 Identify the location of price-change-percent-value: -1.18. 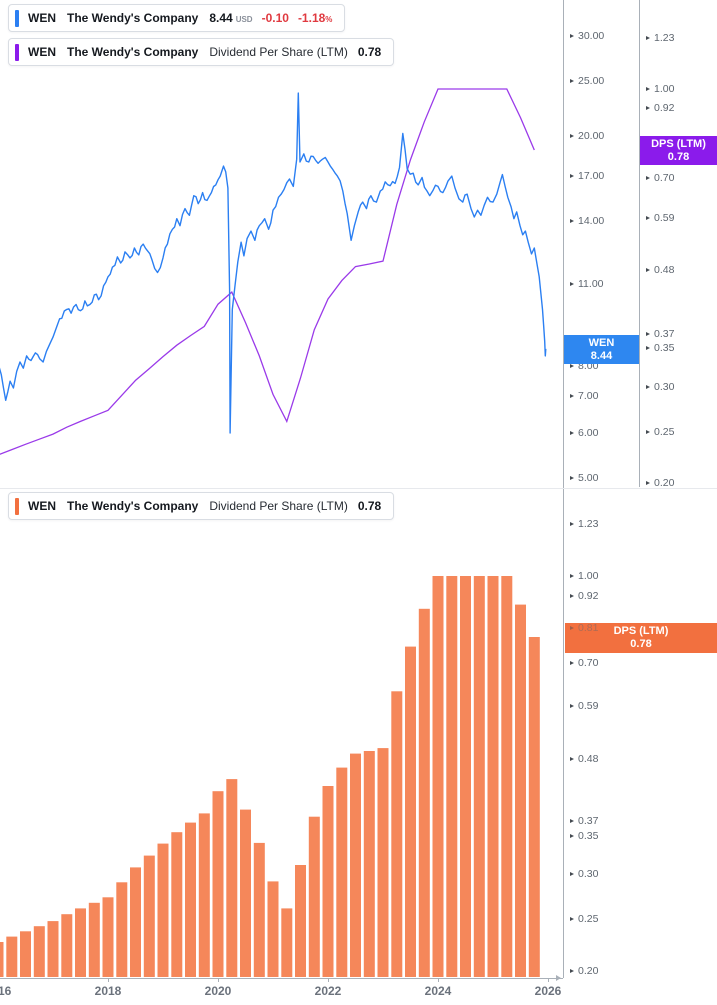
(311, 18).